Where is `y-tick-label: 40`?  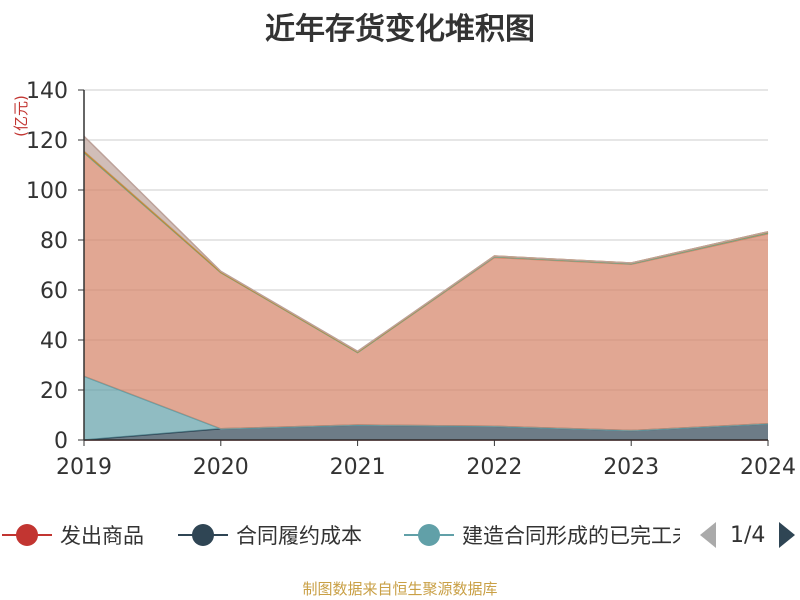
y-tick-label: 40 is located at coordinates (54, 341).